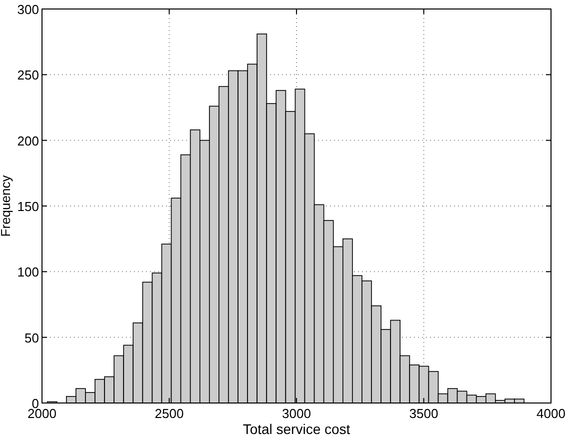 Image resolution: width=571 pixels, height=436 pixels. What do you see at coordinates (423, 413) in the screenshot?
I see `x-tick-label: 3500` at bounding box center [423, 413].